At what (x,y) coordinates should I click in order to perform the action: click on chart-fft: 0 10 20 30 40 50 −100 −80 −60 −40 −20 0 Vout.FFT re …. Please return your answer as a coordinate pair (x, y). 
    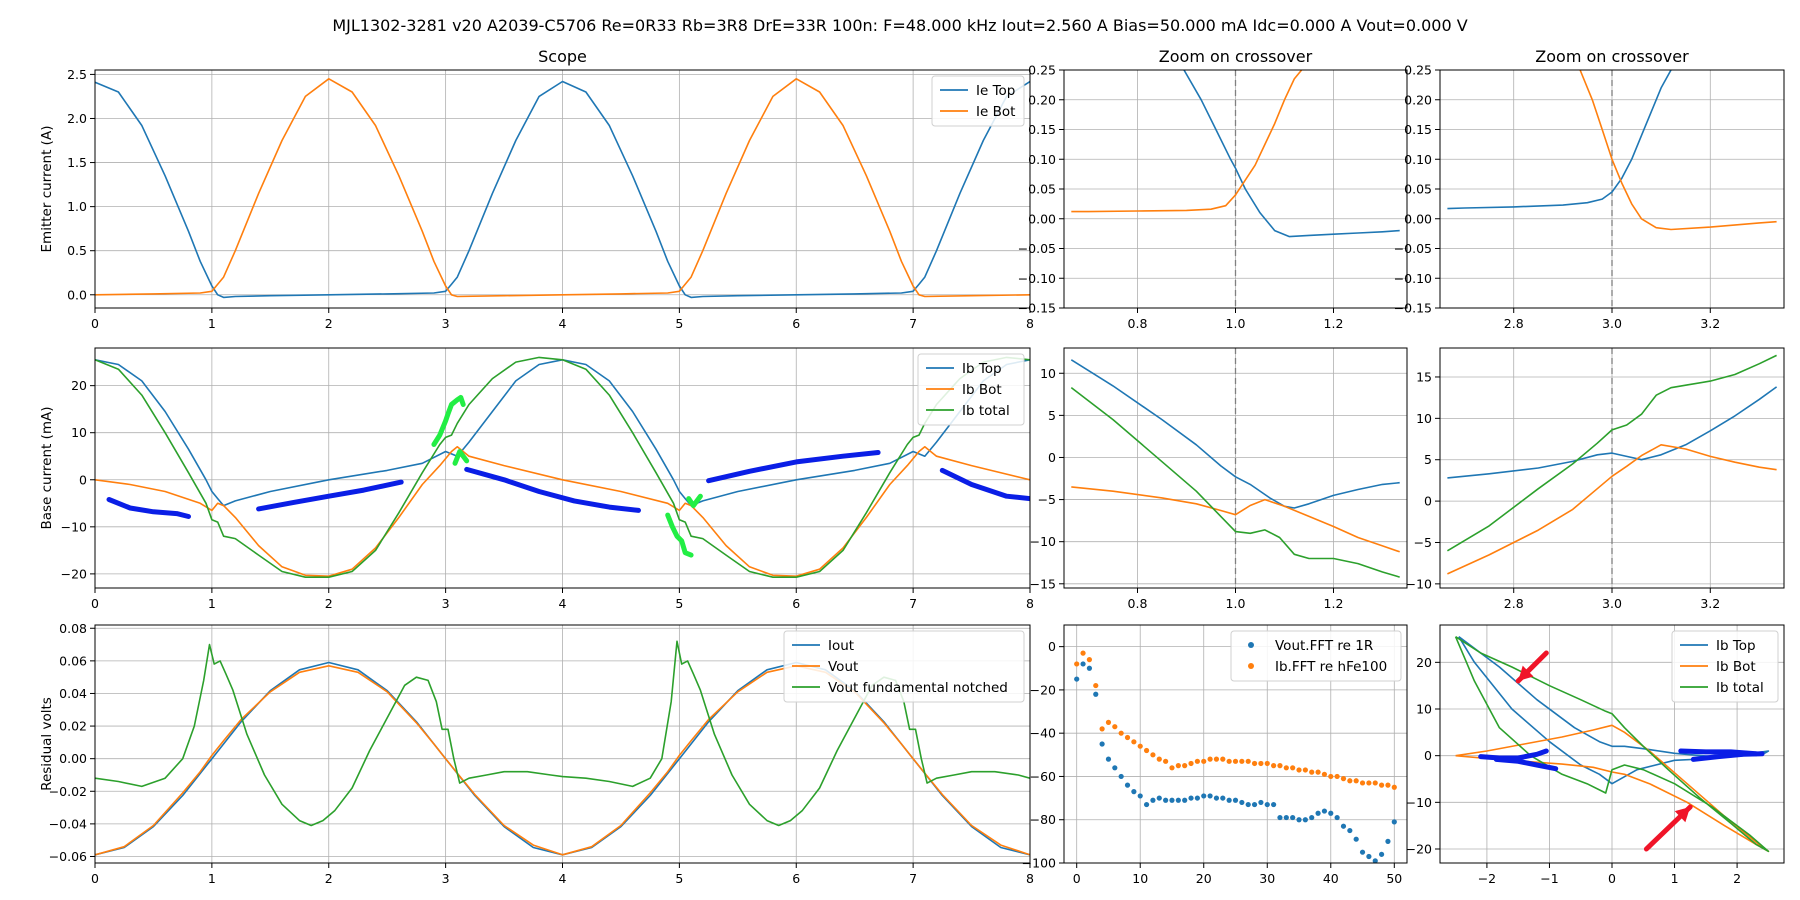
    Looking at the image, I should click on (1215, 755).